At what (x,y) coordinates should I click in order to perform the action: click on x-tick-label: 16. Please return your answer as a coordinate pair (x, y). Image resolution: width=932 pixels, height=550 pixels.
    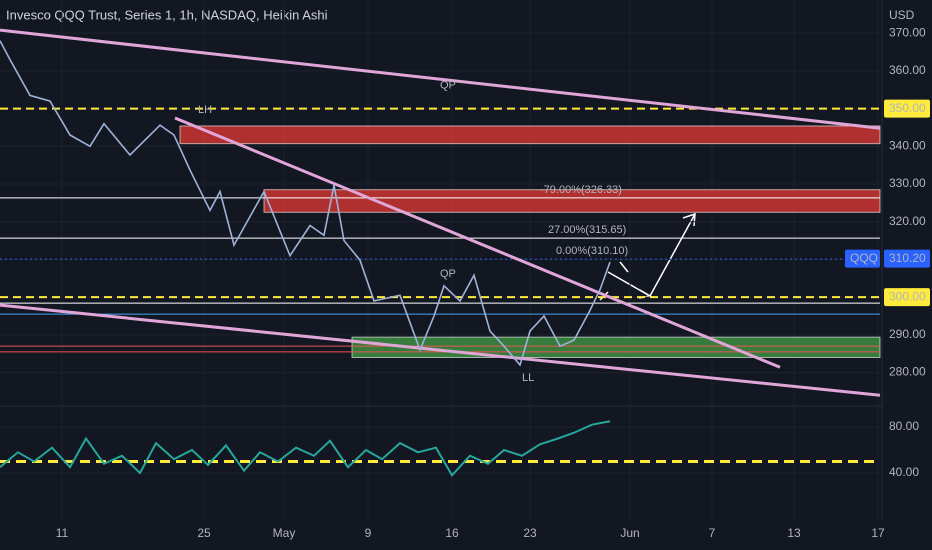
    Looking at the image, I should click on (452, 533).